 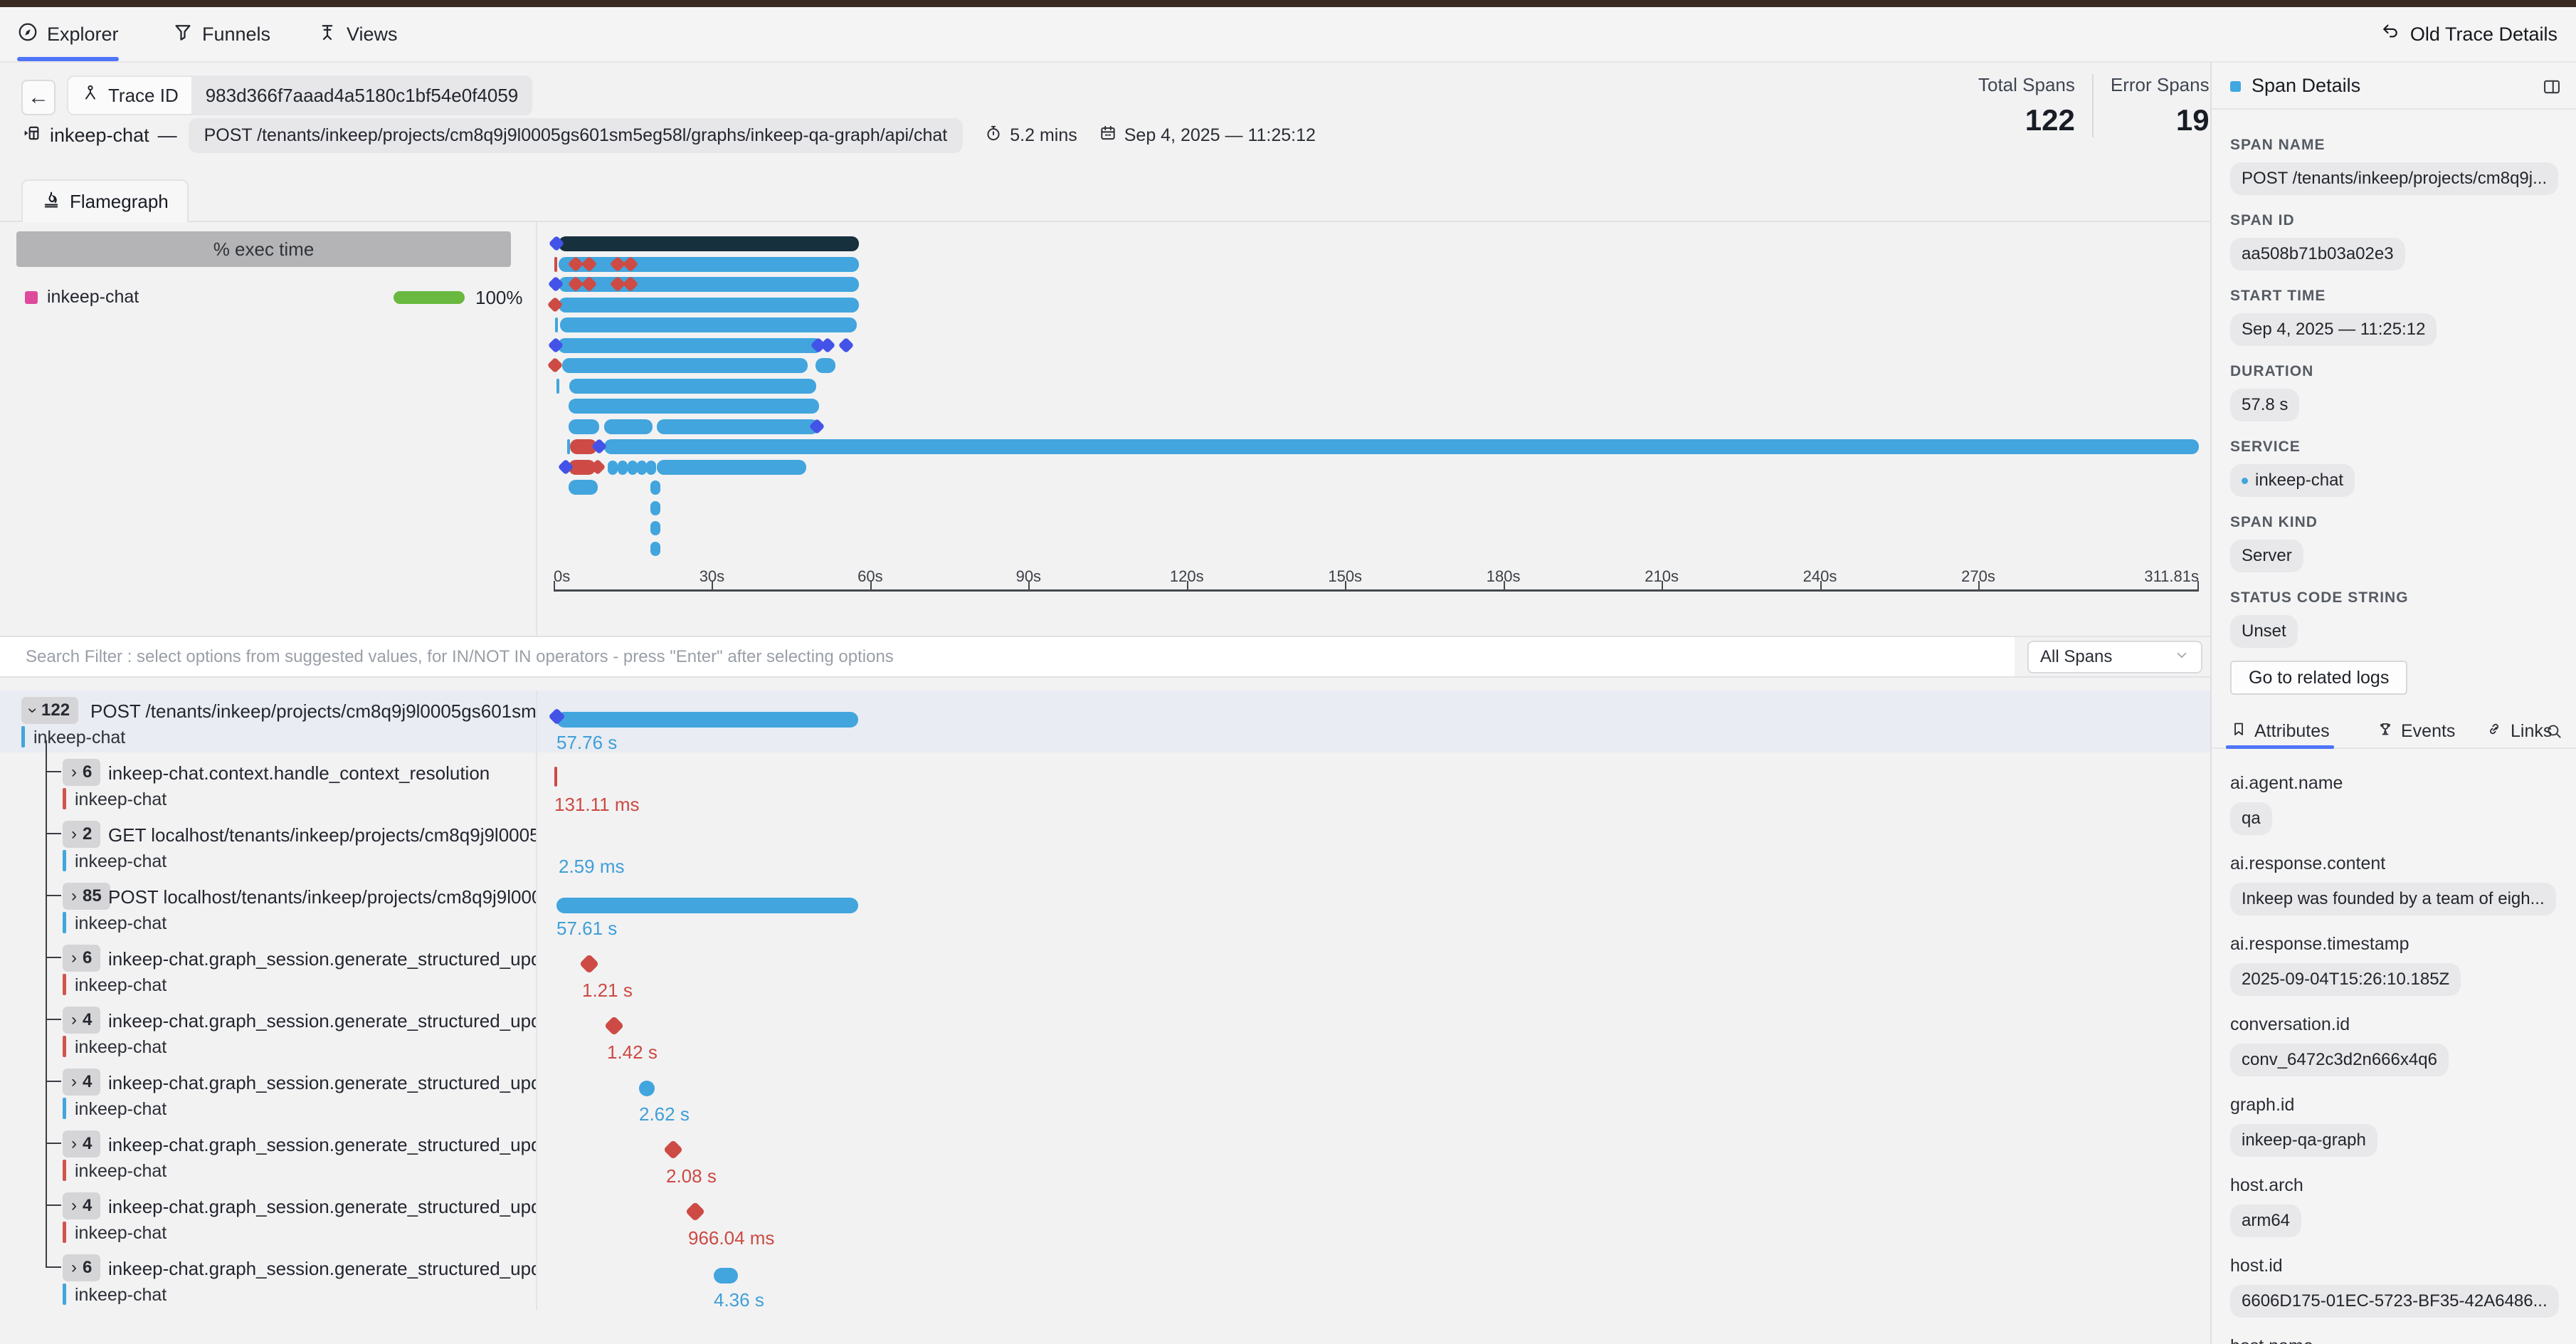 I want to click on flame-tick, so click(x=557, y=324).